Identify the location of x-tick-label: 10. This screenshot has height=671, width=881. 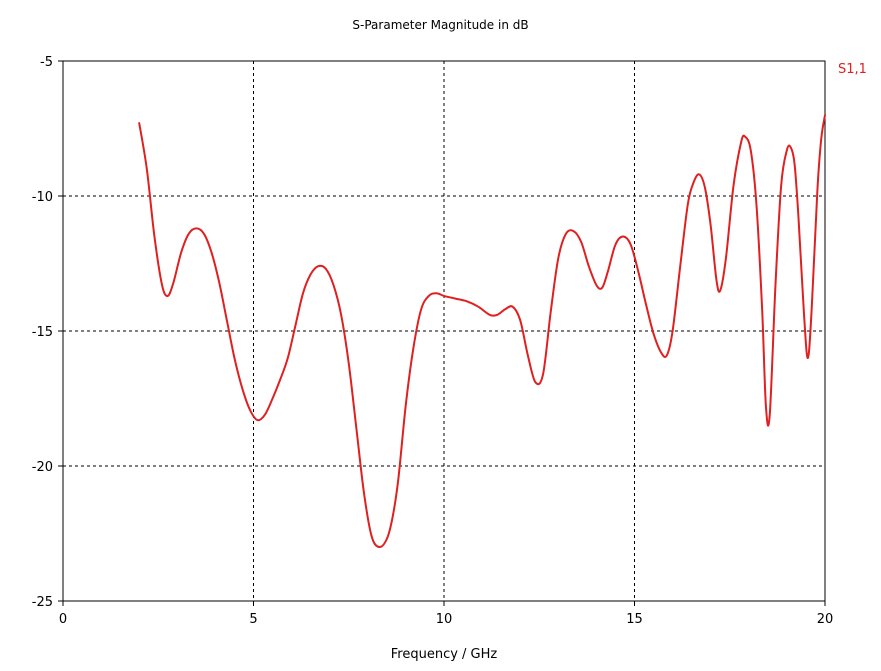
(444, 619).